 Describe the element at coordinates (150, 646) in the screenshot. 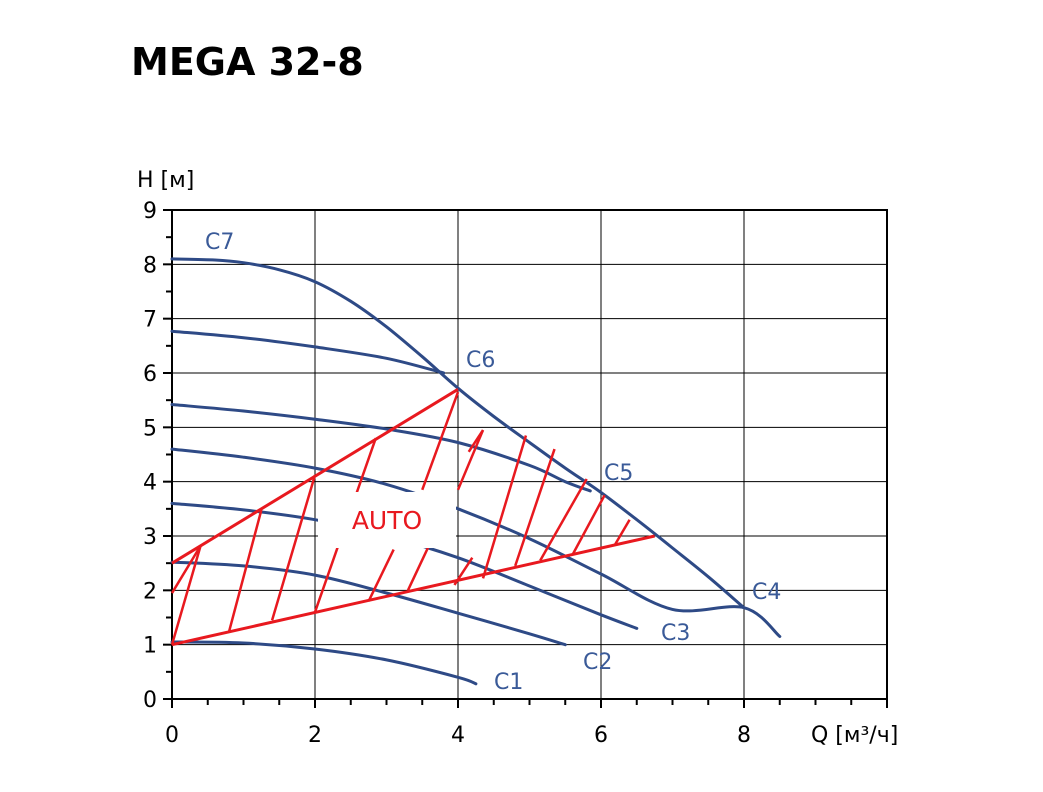

I see `y-tick-label: 1` at that location.